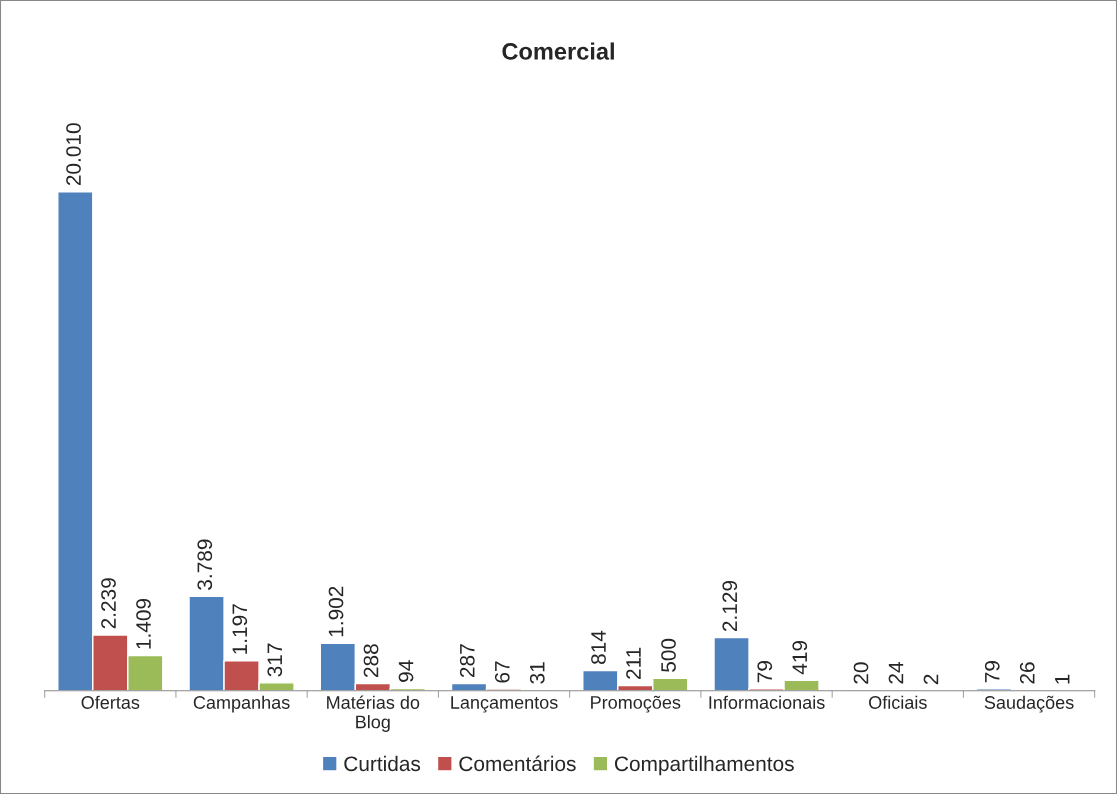 Image resolution: width=1117 pixels, height=794 pixels. What do you see at coordinates (205, 564) in the screenshot?
I see `data-label: 3.789` at bounding box center [205, 564].